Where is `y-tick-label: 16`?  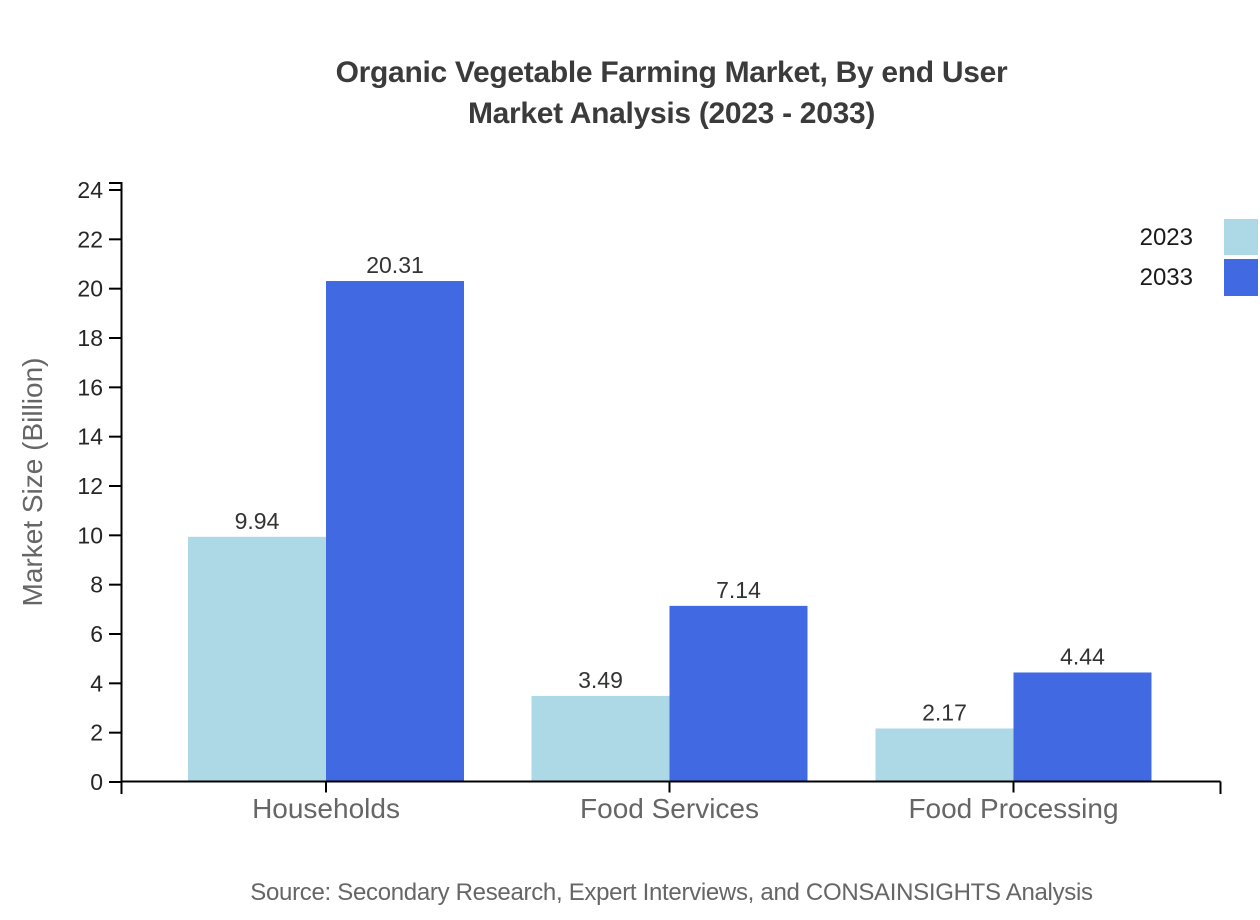 y-tick-label: 16 is located at coordinates (90, 387).